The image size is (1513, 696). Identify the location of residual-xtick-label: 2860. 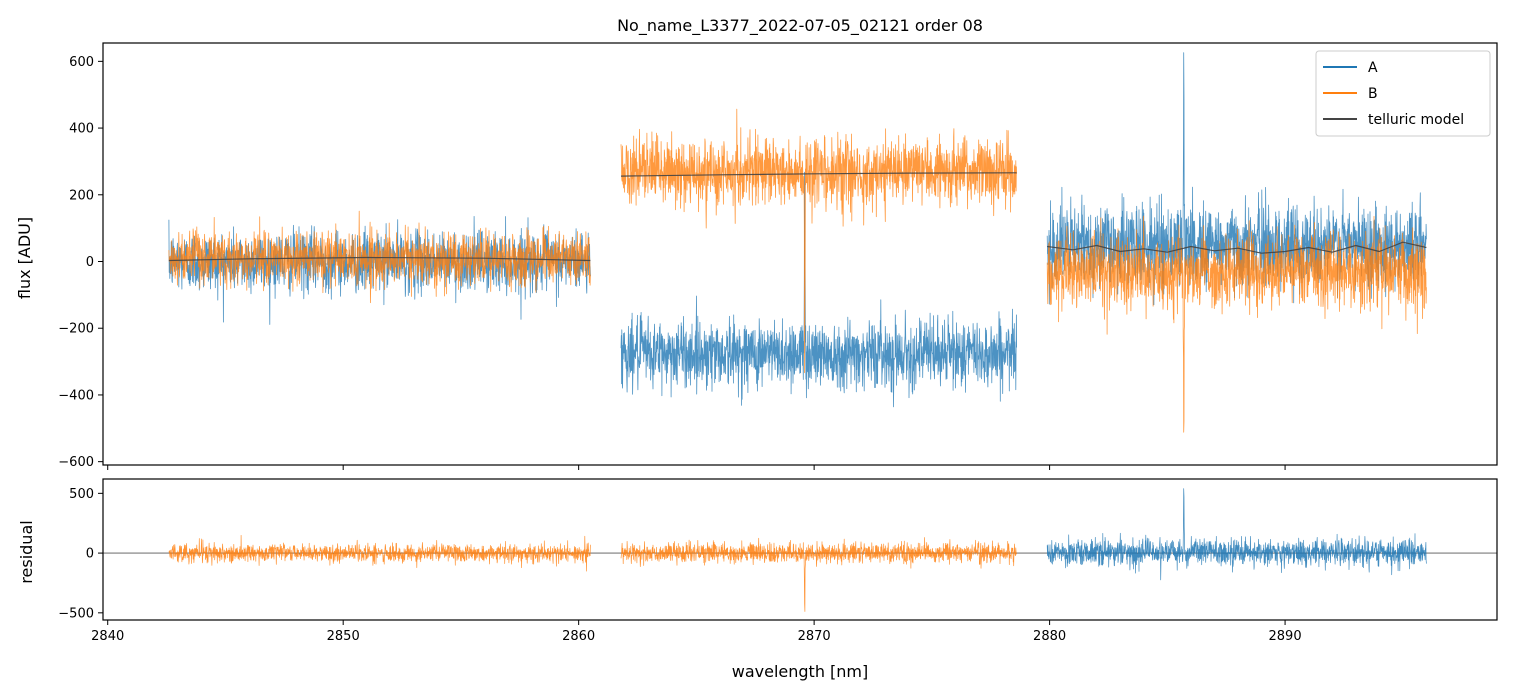
(578, 636).